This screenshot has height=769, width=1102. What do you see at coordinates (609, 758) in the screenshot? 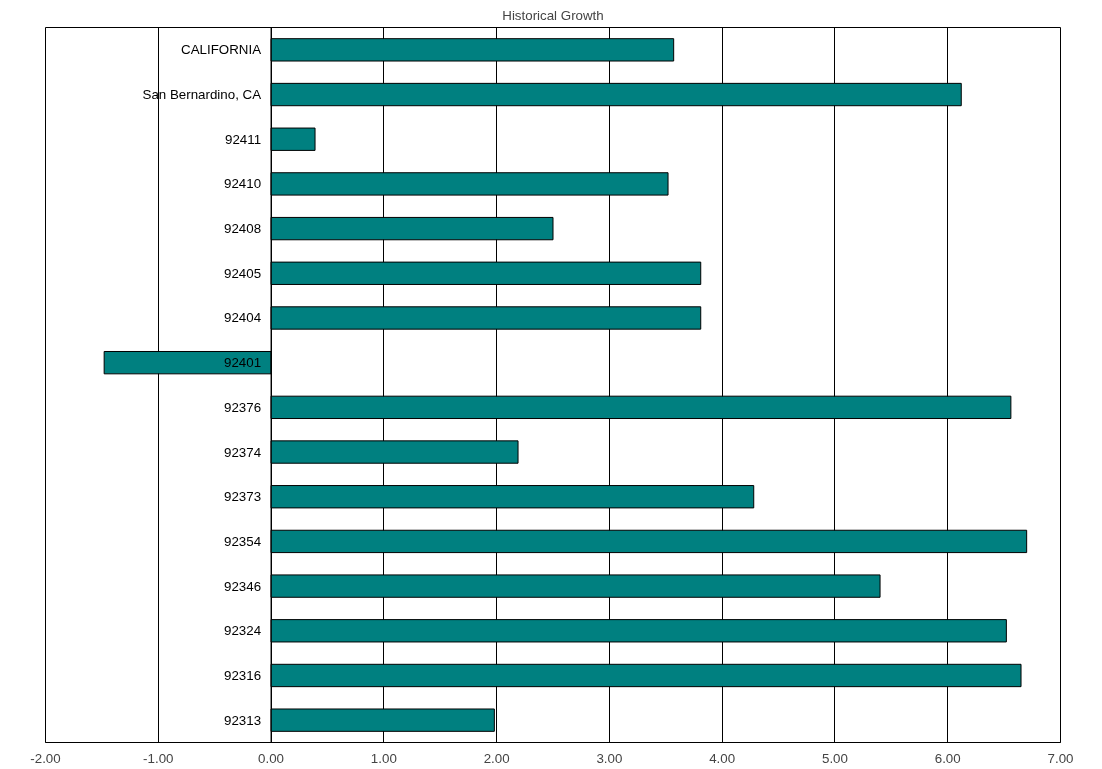
I see `x-tick-label: 3.00` at bounding box center [609, 758].